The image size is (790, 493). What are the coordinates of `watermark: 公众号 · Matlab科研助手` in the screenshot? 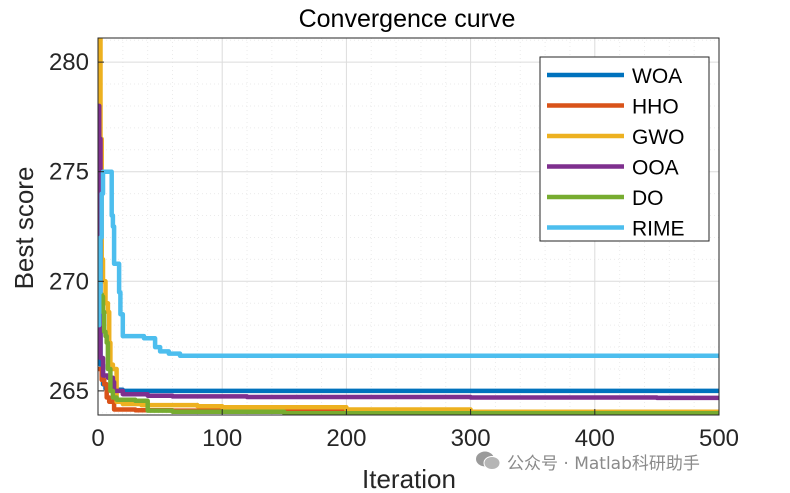 It's located at (587, 461).